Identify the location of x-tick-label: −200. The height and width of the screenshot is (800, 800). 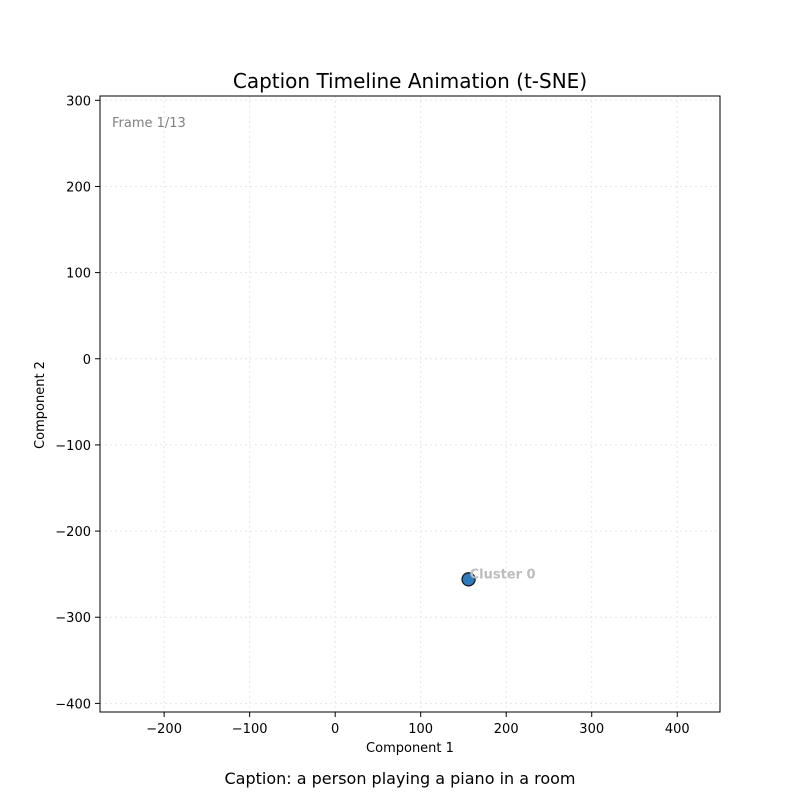
(164, 729).